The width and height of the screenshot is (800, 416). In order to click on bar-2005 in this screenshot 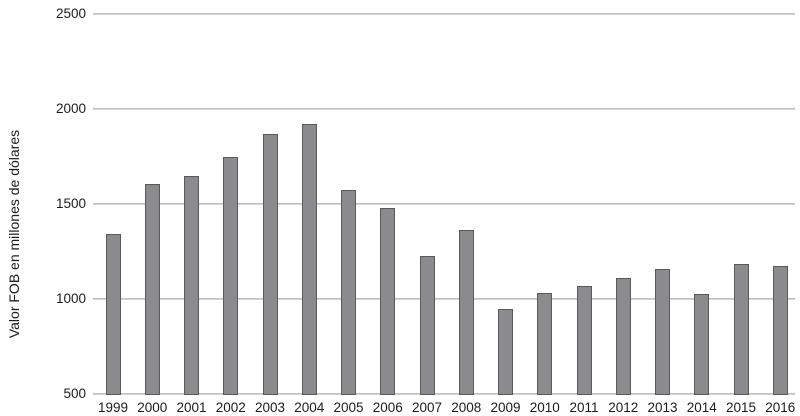, I will do `click(348, 292)`.